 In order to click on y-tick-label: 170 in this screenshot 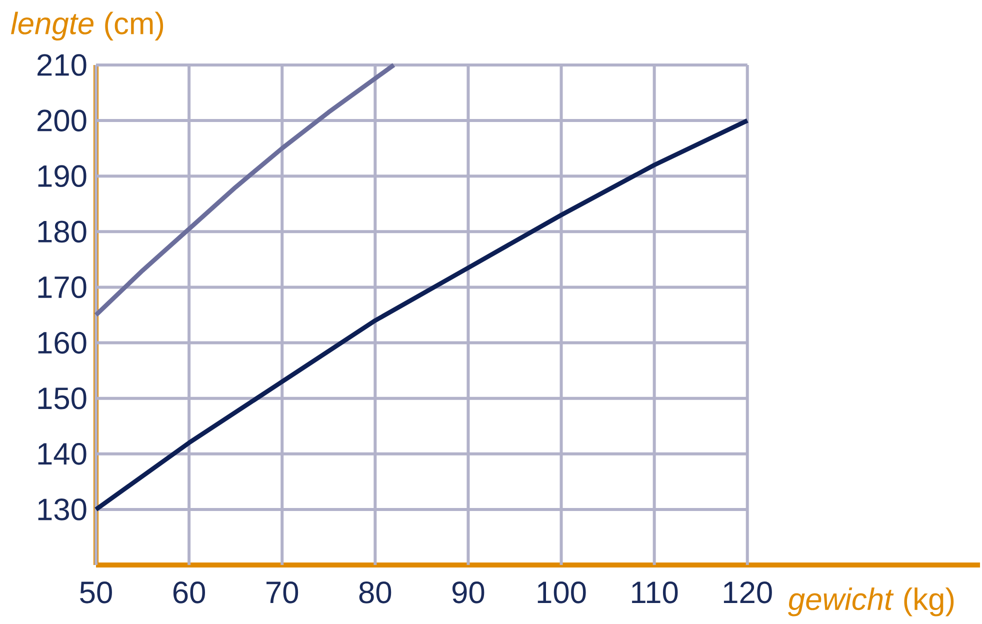, I will do `click(62, 287)`.